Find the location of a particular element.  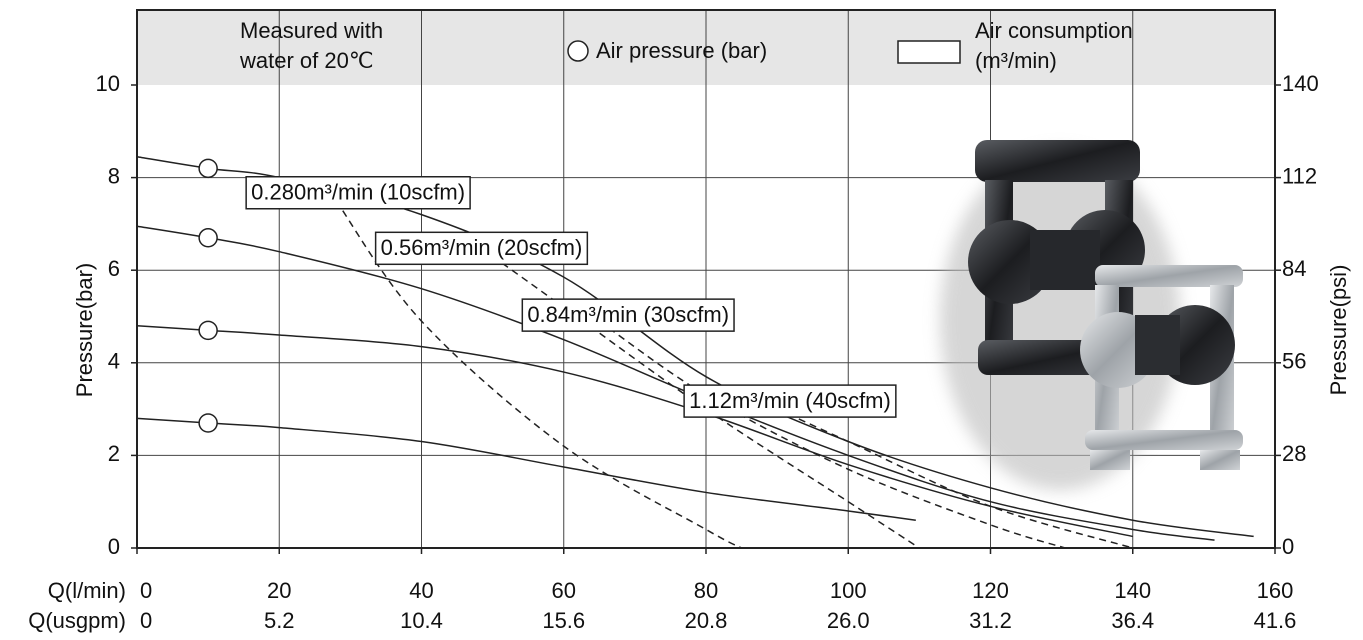

x2-tick-label: 31.2 is located at coordinates (990, 620).